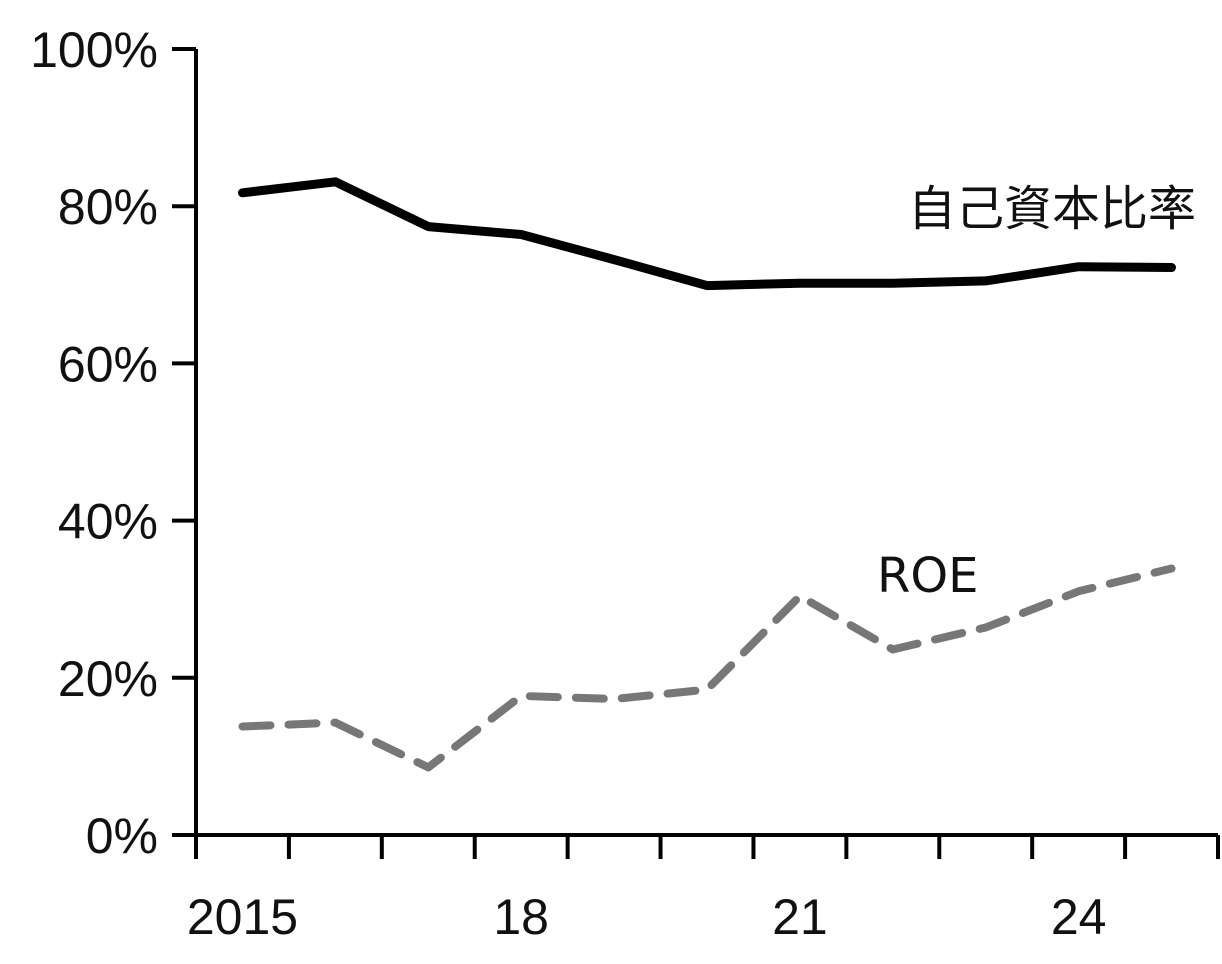 The image size is (1222, 964). I want to click on series-label-roe: ROE, so click(927, 576).